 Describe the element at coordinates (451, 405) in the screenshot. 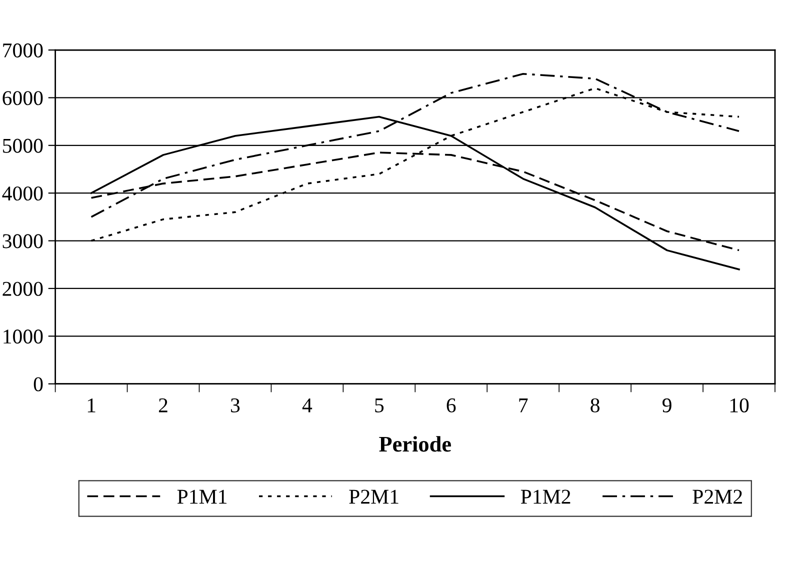

I see `x-tick-label: 6` at that location.